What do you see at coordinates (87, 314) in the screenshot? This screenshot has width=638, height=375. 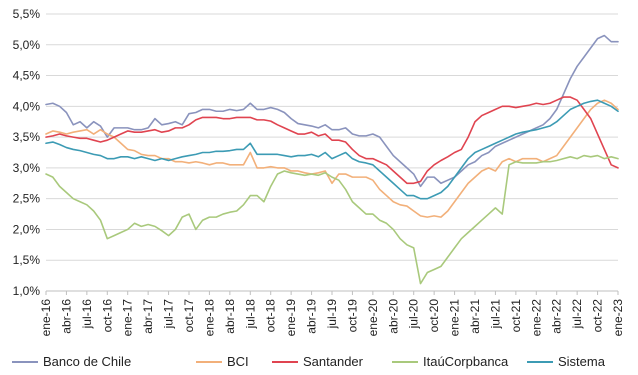 I see `x-tick-label: jul-16` at bounding box center [87, 314].